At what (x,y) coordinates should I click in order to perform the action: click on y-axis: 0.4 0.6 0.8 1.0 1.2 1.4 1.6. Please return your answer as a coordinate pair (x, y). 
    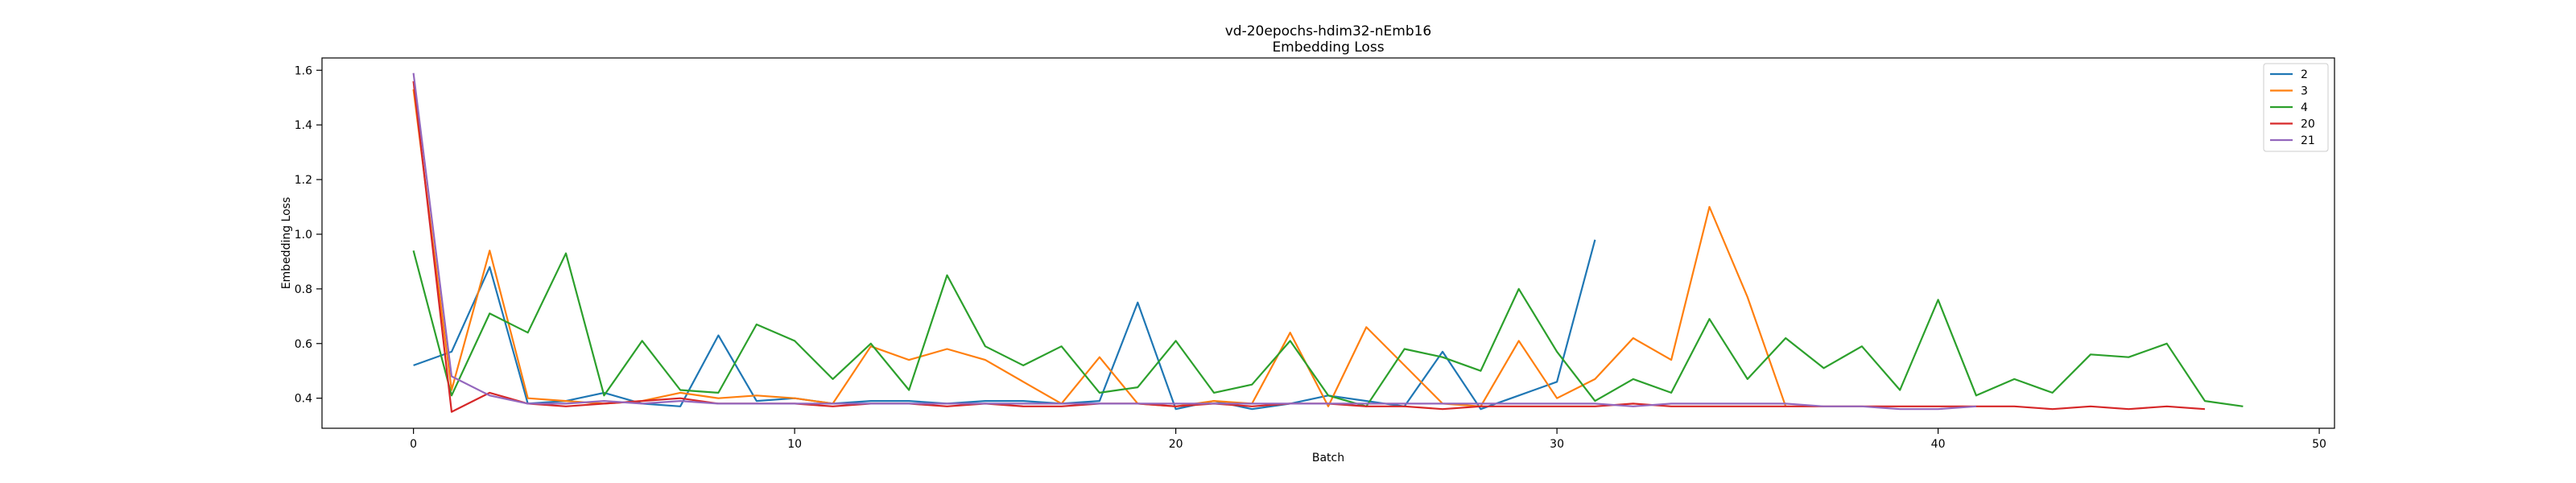
    Looking at the image, I should click on (308, 235).